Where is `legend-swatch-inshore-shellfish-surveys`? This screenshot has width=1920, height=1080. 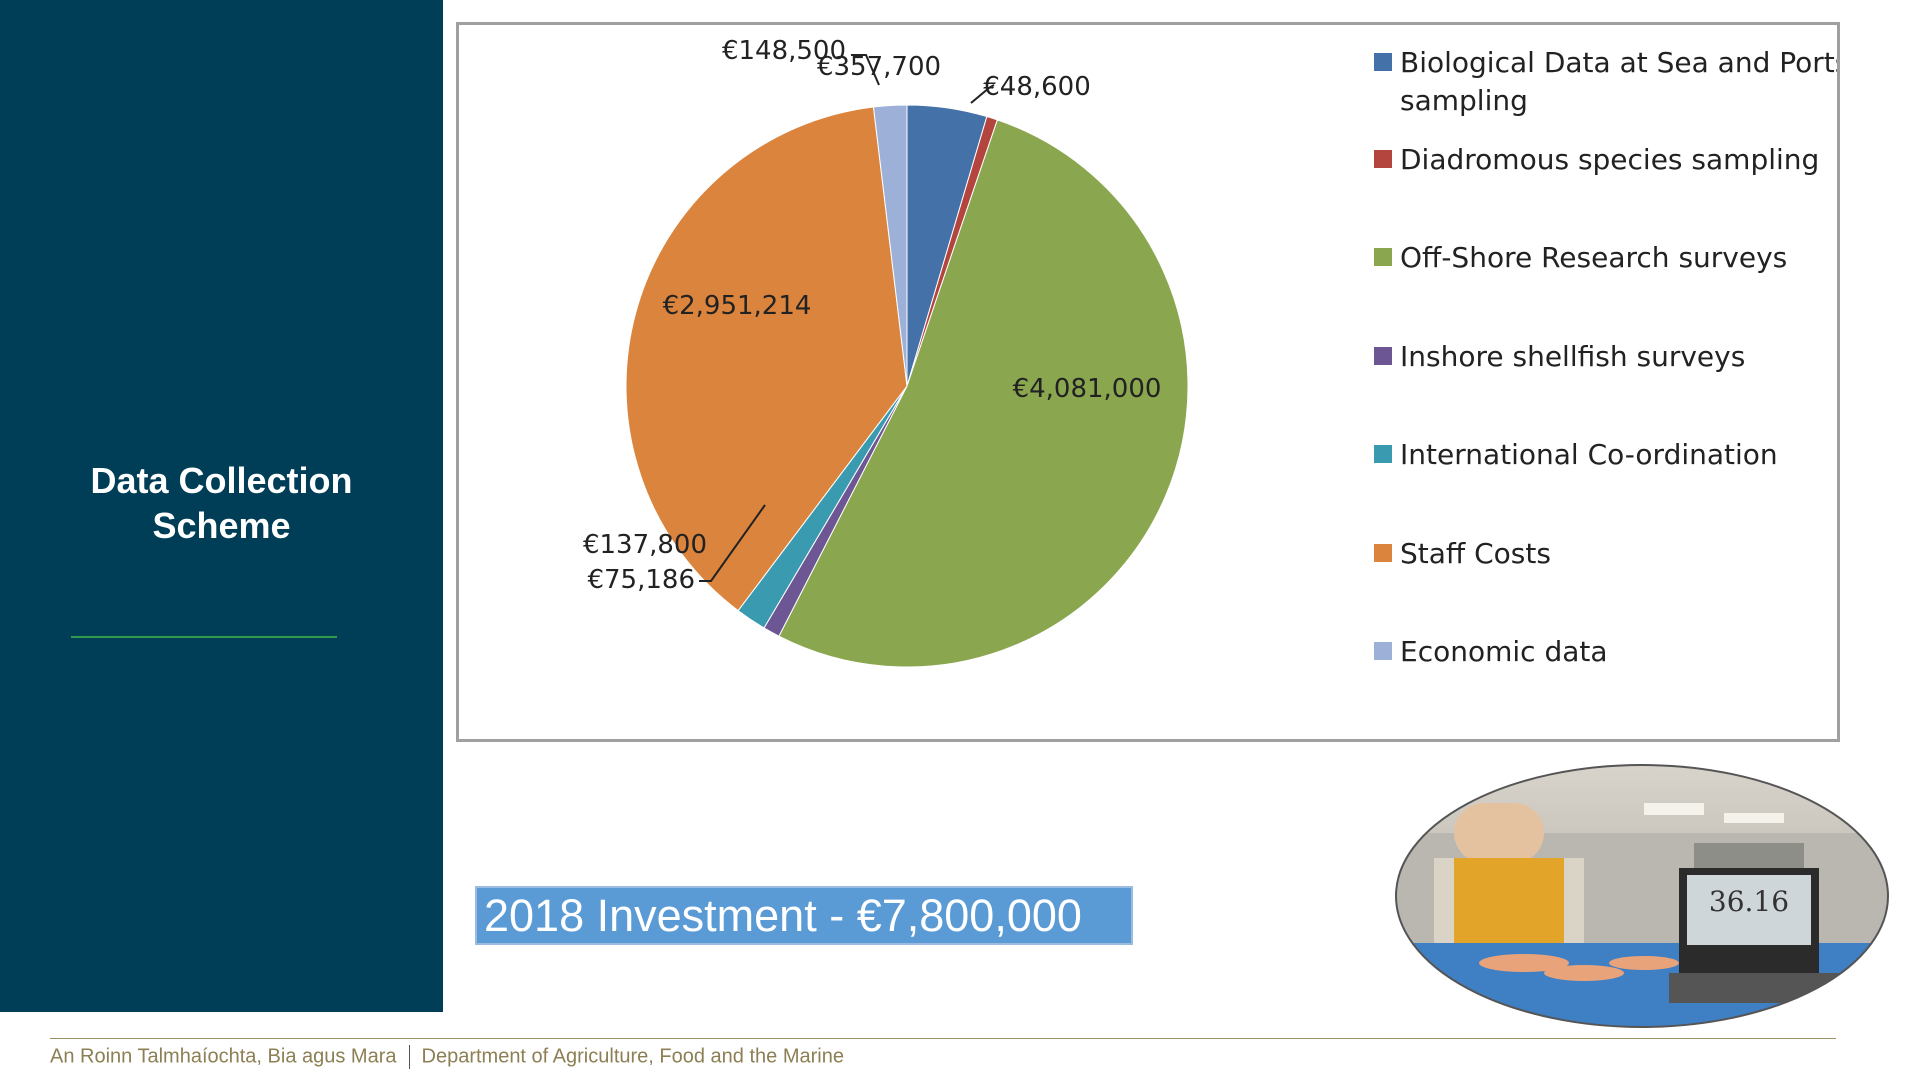
legend-swatch-inshore-shellfish-surveys is located at coordinates (1383, 356).